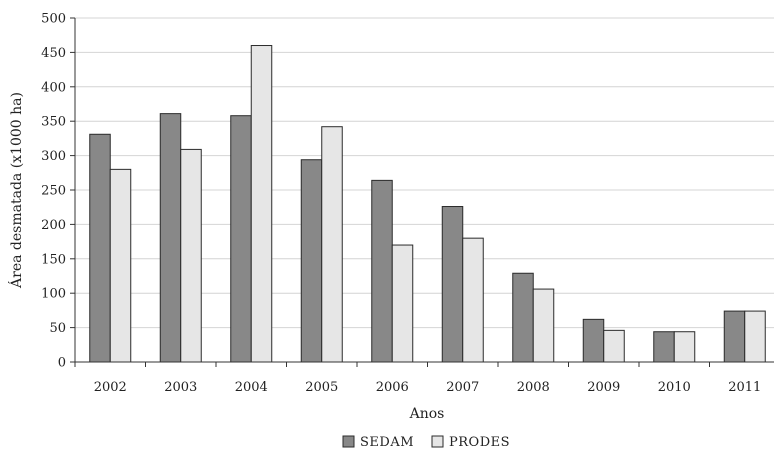 The width and height of the screenshot is (774, 451). Describe the element at coordinates (62, 363) in the screenshot. I see `y-tick-label: 0` at that location.